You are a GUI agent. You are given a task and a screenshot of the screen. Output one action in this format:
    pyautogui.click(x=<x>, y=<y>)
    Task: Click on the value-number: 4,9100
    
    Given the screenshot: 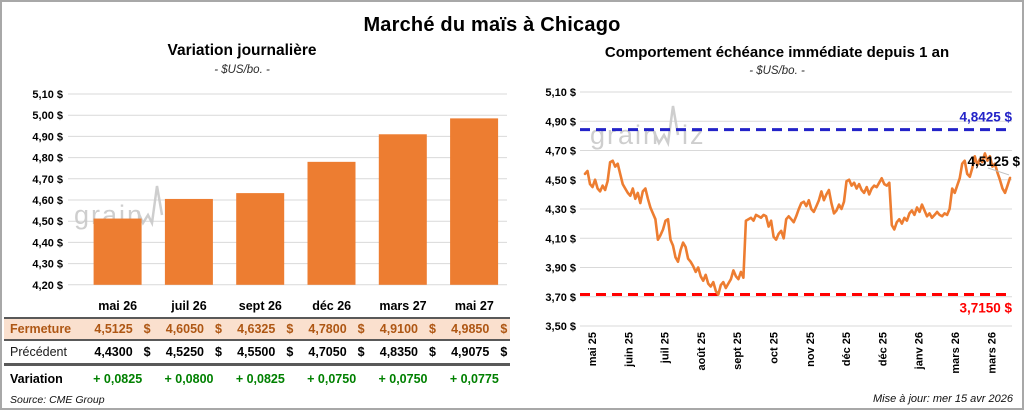 What is the action you would take?
    pyautogui.click(x=398, y=329)
    